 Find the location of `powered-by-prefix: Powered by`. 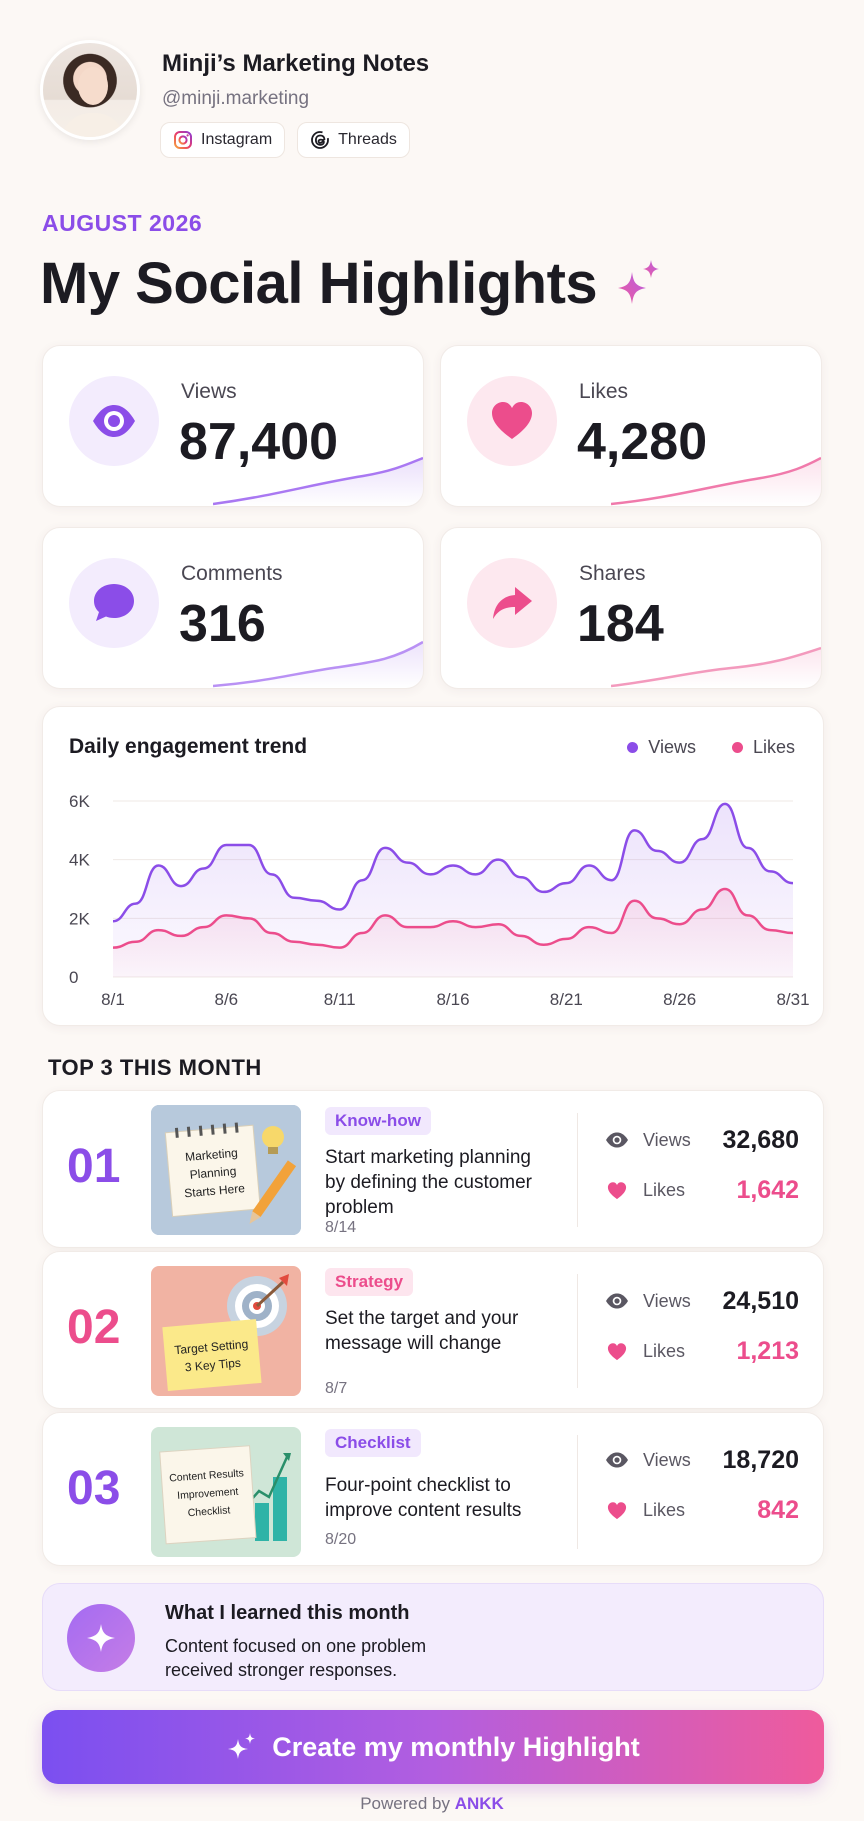

powered-by-prefix: Powered by is located at coordinates (405, 1803).